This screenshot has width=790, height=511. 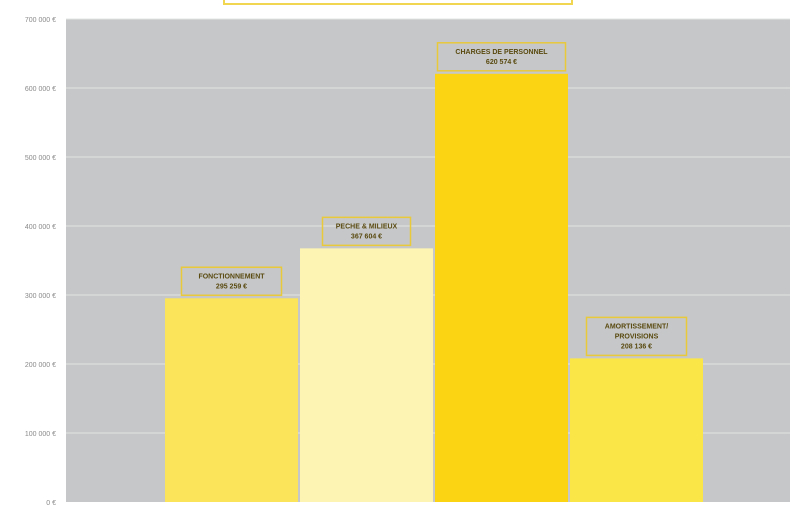 I want to click on data-label: PECHE & MILIEUX, so click(x=367, y=226).